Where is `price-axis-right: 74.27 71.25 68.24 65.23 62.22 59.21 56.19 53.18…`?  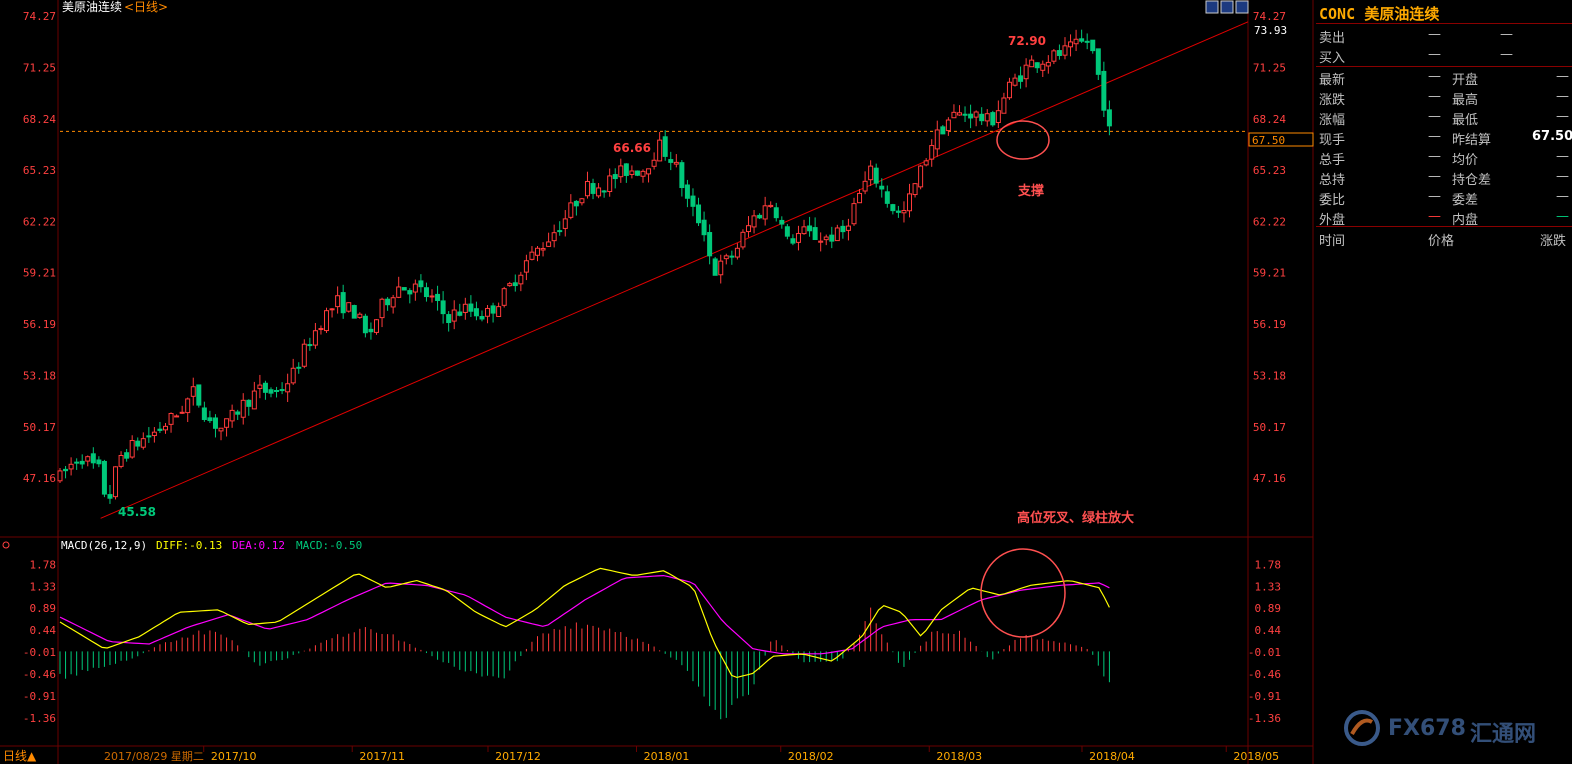
price-axis-right: 74.27 71.25 68.24 65.23 62.22 59.21 56.19 53.18… is located at coordinates (1269, 247).